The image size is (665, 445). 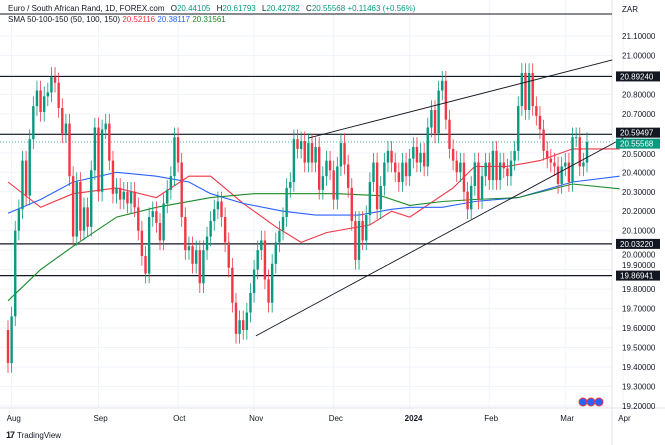 What do you see at coordinates (637, 76) in the screenshot?
I see `level-price-label: 20.89240` at bounding box center [637, 76].